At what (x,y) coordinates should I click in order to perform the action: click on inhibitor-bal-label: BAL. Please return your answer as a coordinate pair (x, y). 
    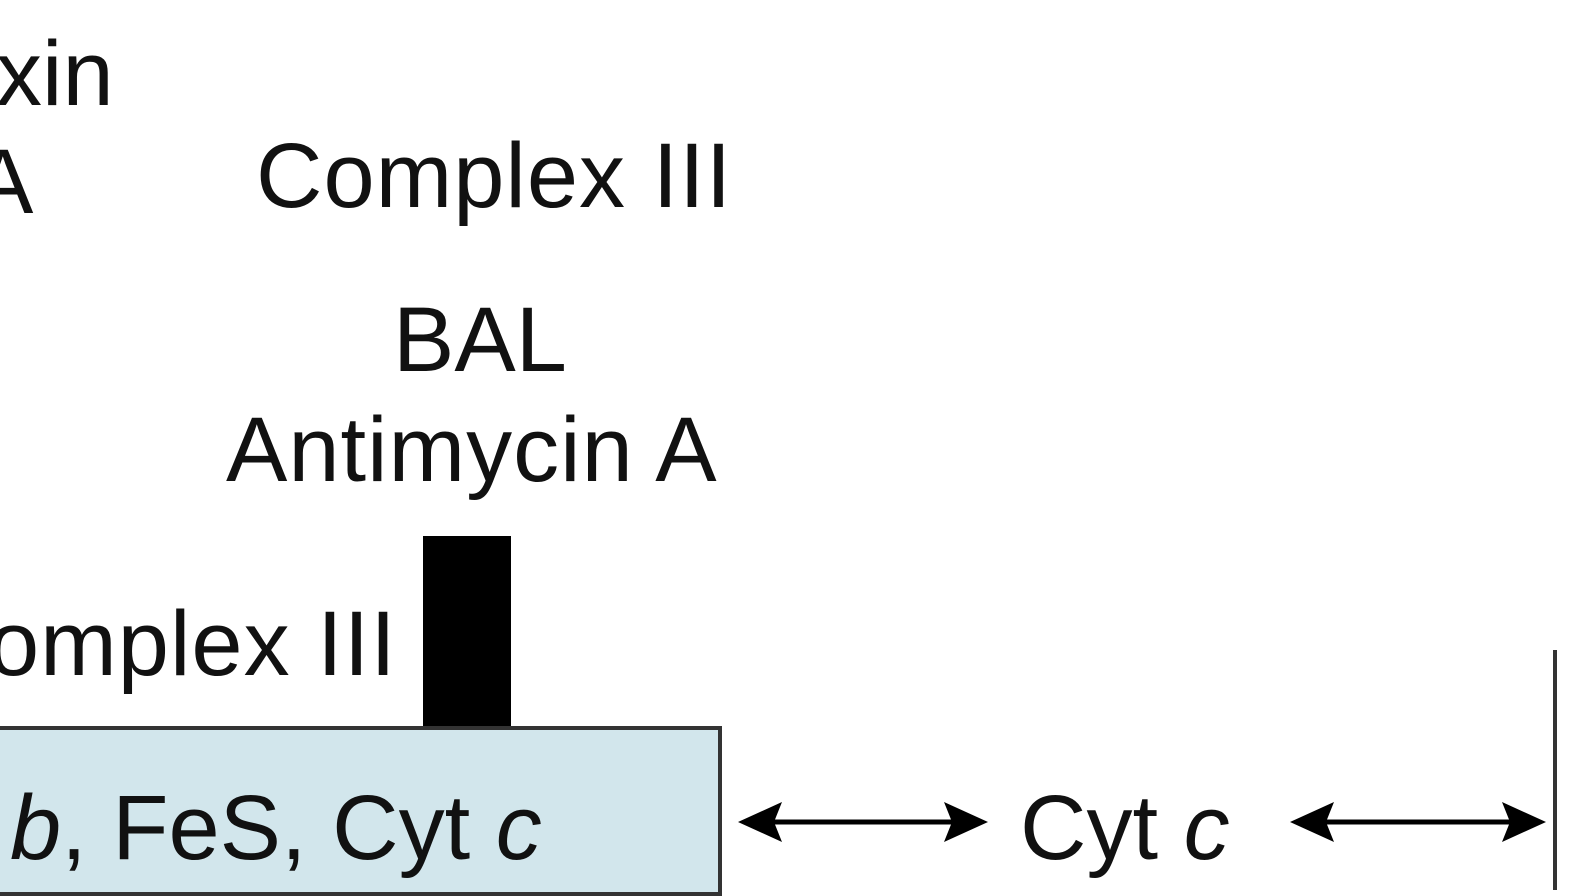
    Looking at the image, I should click on (480, 340).